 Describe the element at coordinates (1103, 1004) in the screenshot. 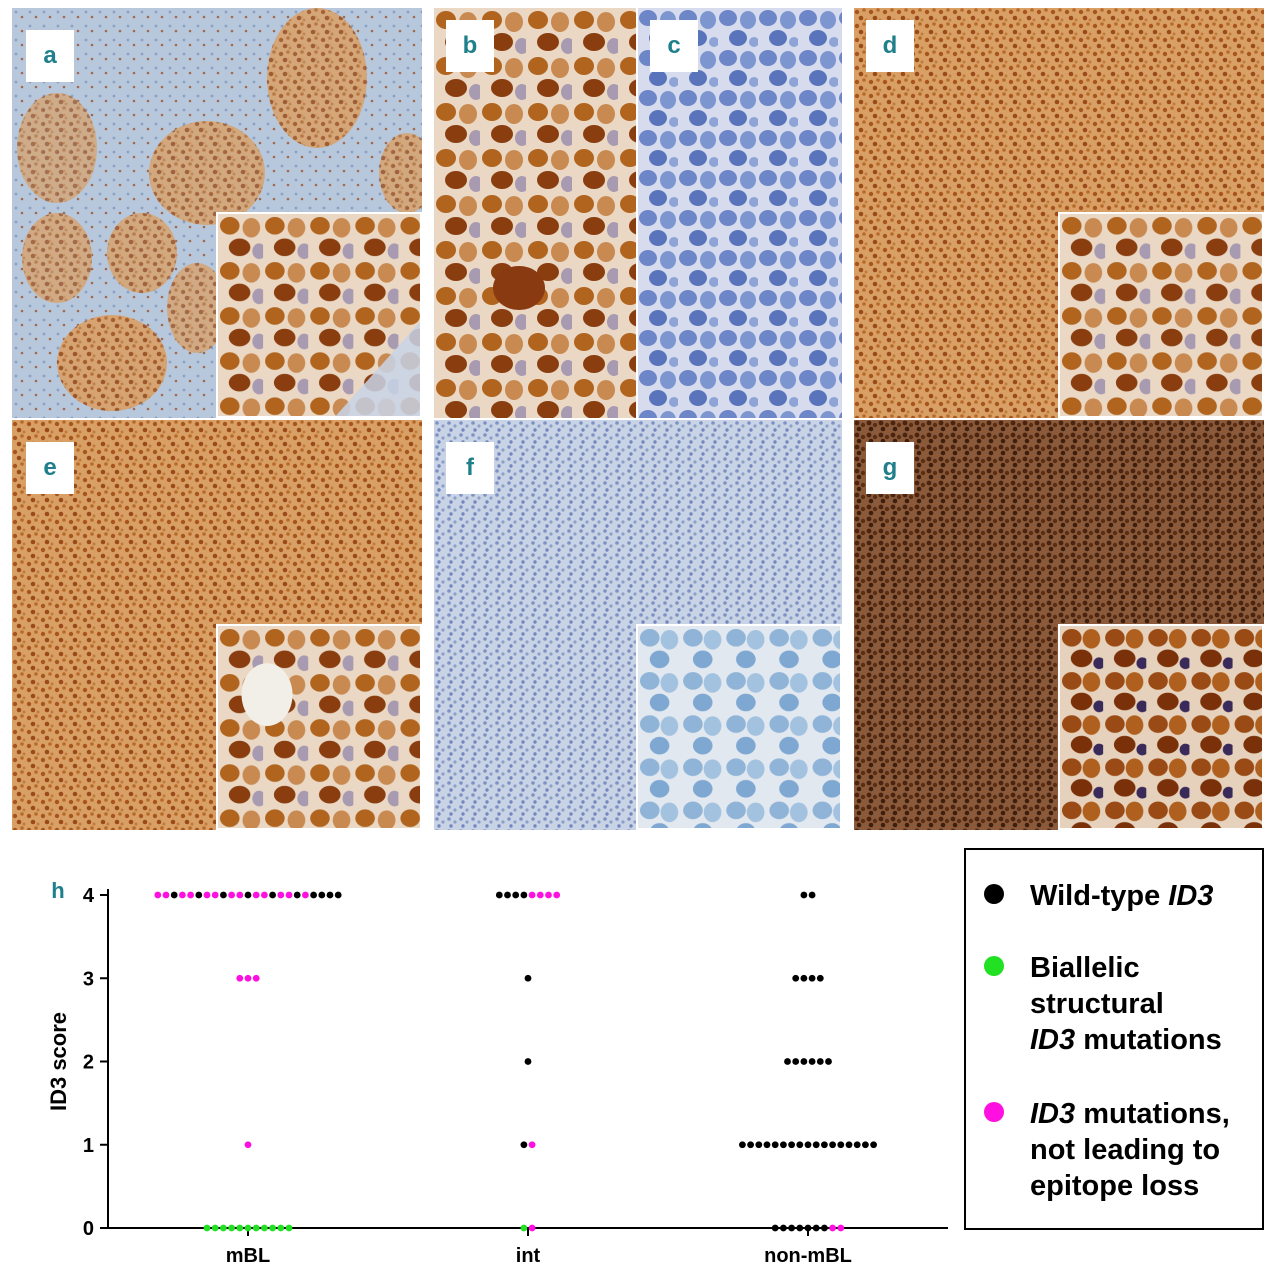

I see `legend-item-biallelic: Biallelic structural ID3 mutations` at that location.